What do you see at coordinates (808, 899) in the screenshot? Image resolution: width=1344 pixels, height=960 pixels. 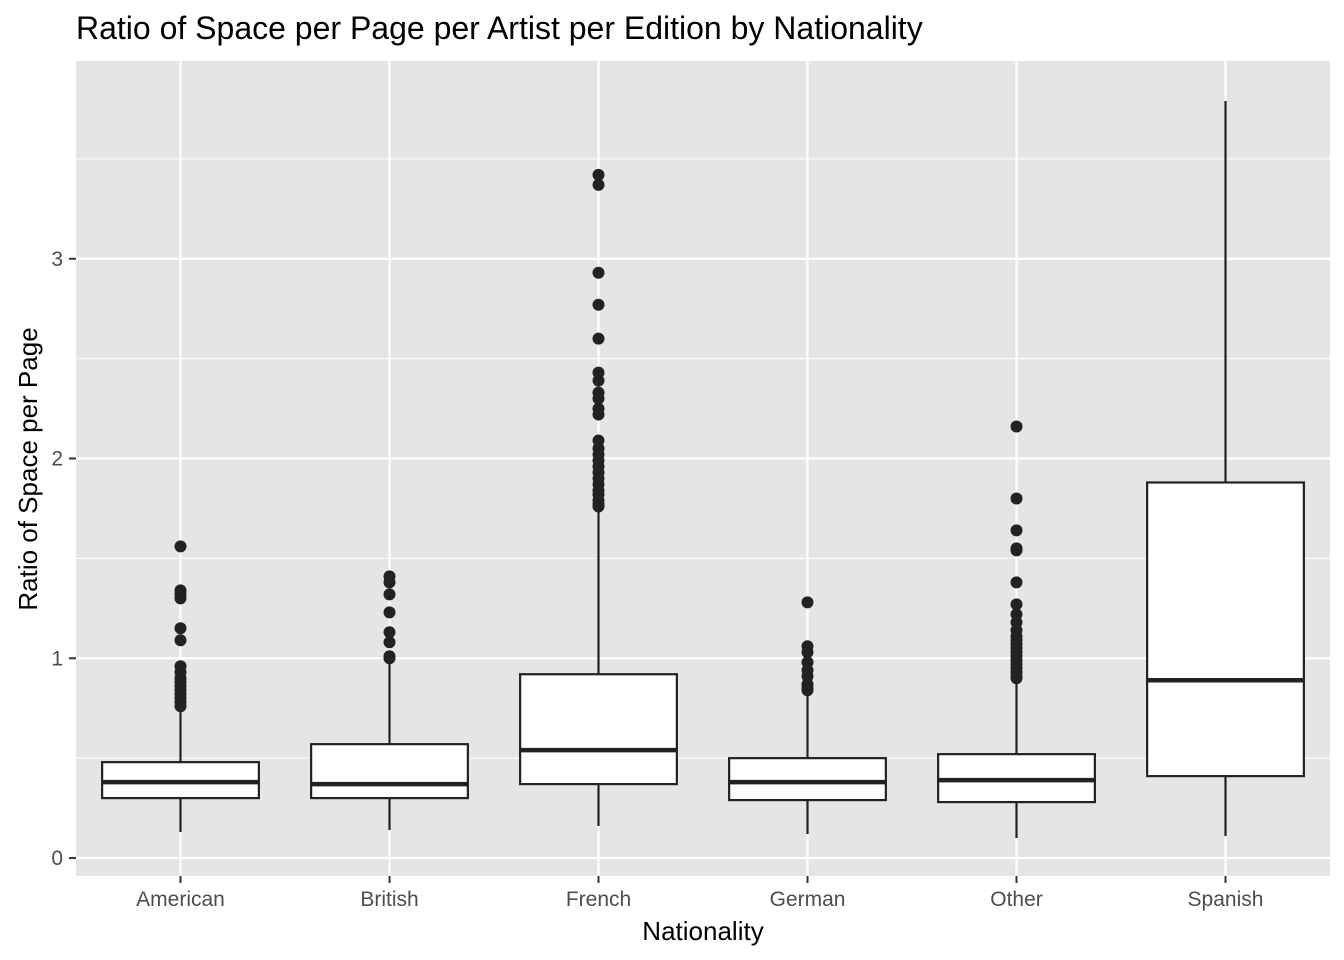 I see `x-tick-label: German` at bounding box center [808, 899].